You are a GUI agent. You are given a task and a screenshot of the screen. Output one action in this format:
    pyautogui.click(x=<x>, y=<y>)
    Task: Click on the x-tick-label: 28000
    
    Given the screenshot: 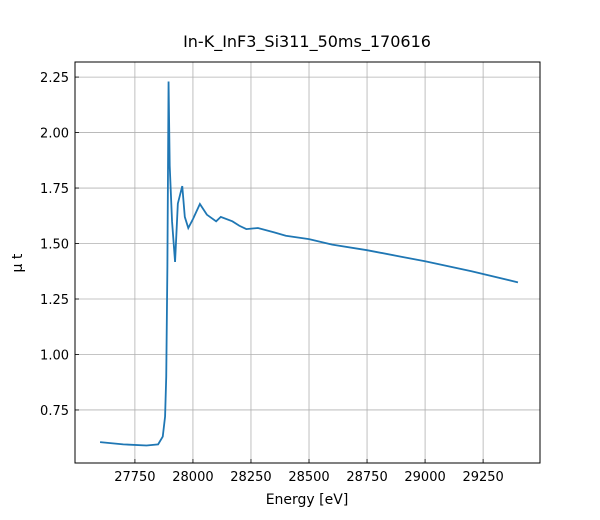 What is the action you would take?
    pyautogui.click(x=192, y=477)
    